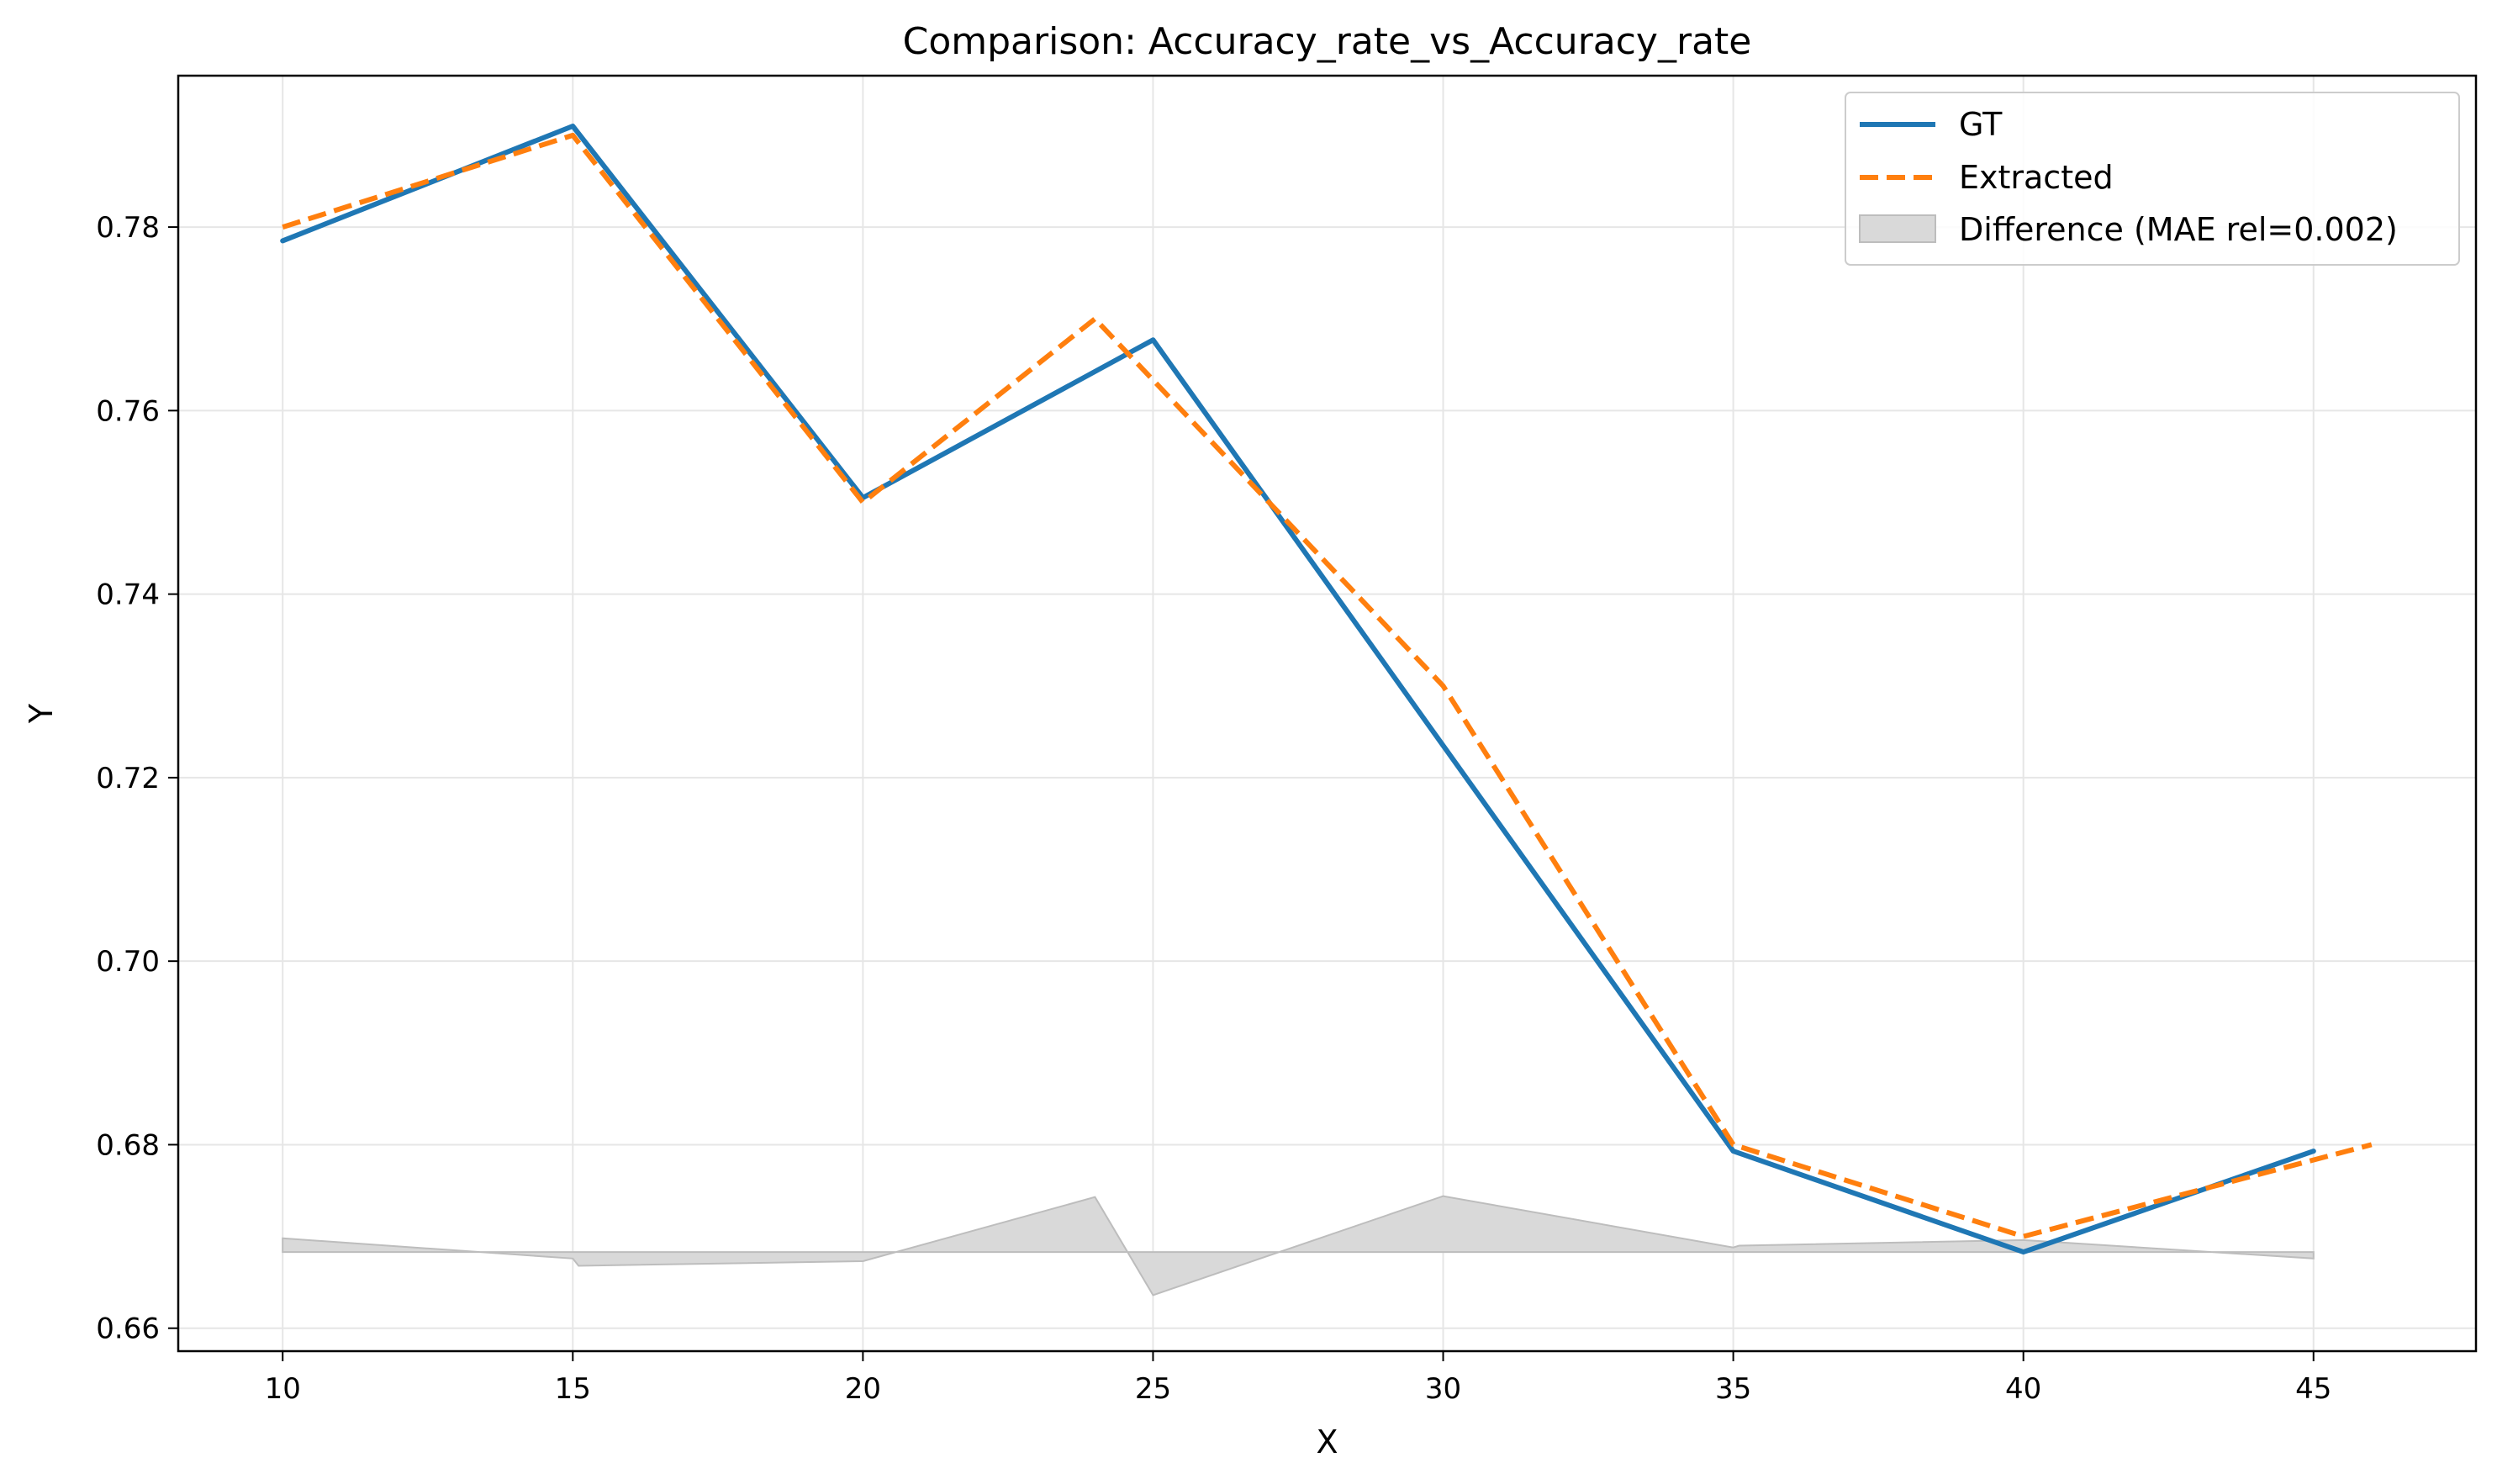 Image resolution: width=2497 pixels, height=1484 pixels. What do you see at coordinates (1733, 1389) in the screenshot?
I see `x-tick-label: 35` at bounding box center [1733, 1389].